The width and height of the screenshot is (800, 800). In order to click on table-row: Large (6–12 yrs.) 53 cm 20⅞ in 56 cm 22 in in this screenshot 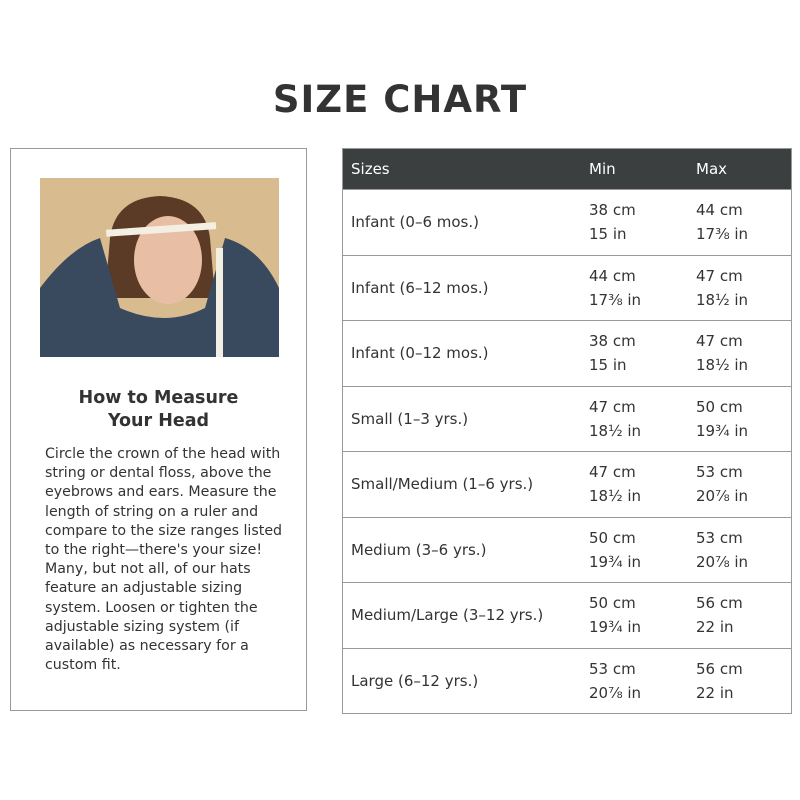, I will do `click(567, 680)`.